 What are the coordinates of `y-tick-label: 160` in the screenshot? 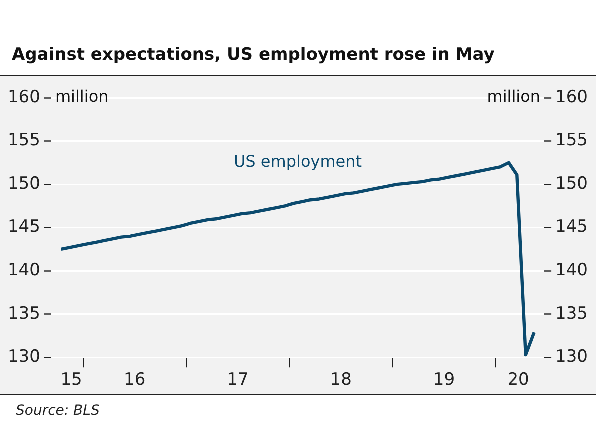 It's located at (24, 97).